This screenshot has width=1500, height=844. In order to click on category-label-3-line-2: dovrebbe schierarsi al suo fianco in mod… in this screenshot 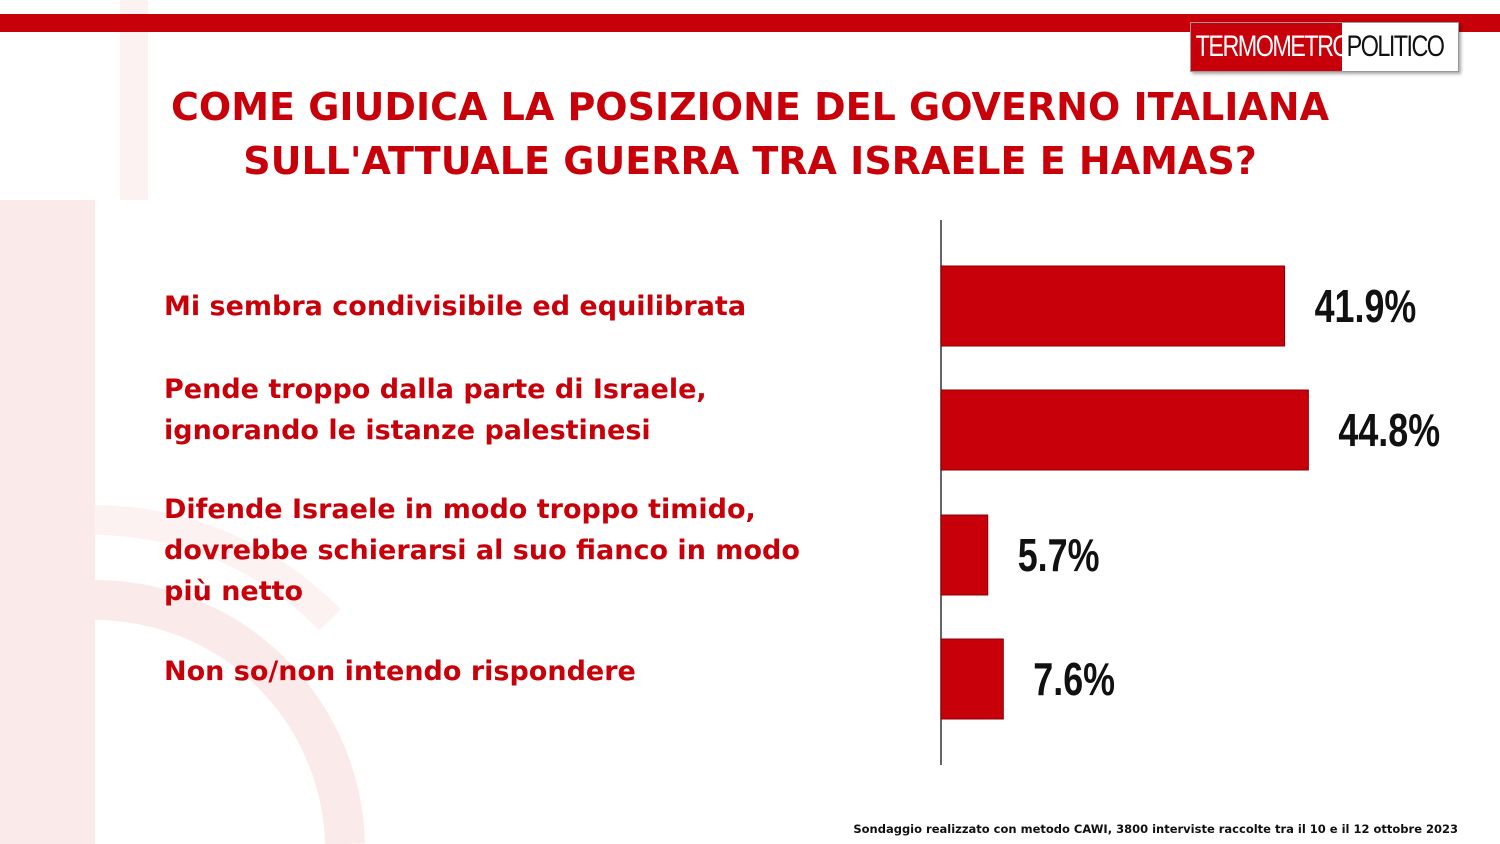, I will do `click(482, 550)`.